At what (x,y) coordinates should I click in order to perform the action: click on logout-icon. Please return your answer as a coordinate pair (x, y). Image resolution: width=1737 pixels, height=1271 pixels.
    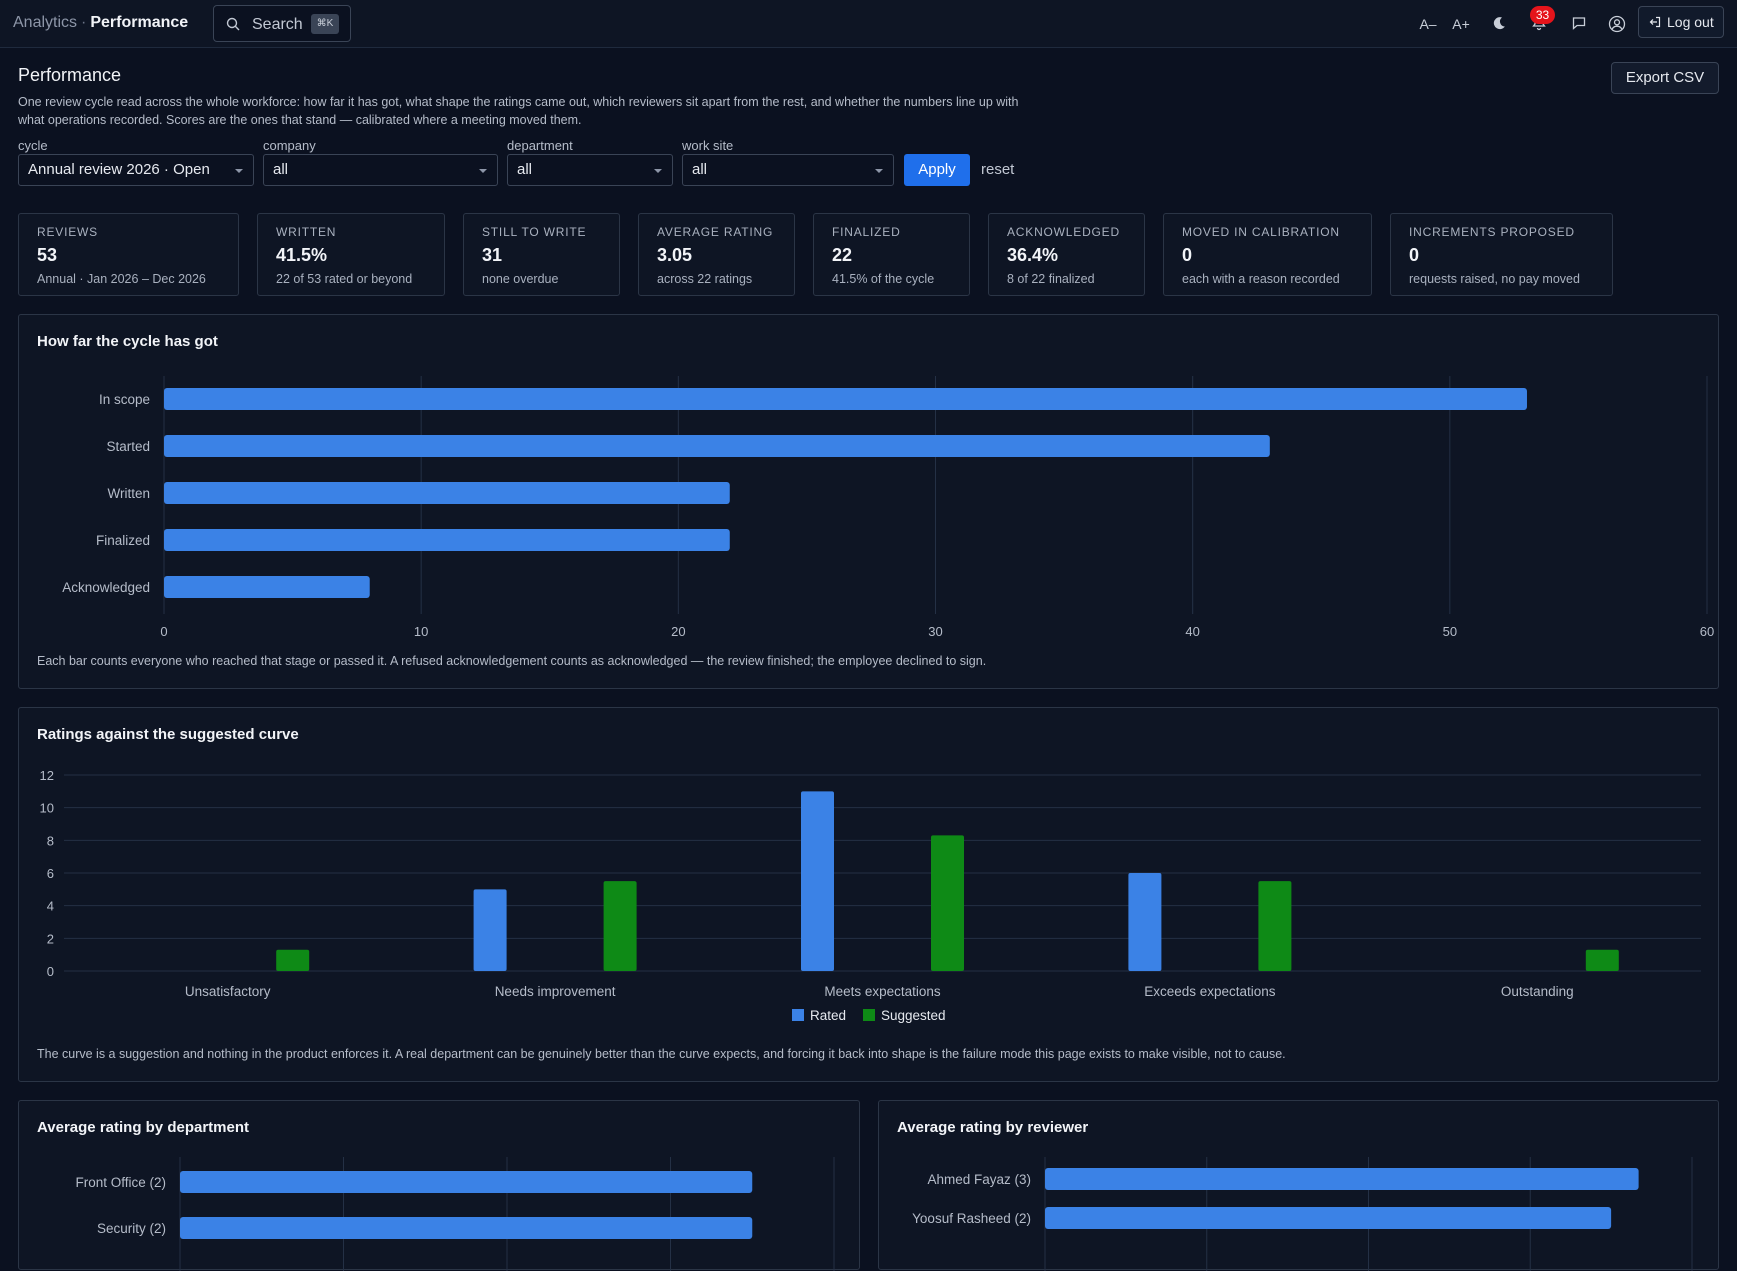
    Looking at the image, I should click on (1655, 22).